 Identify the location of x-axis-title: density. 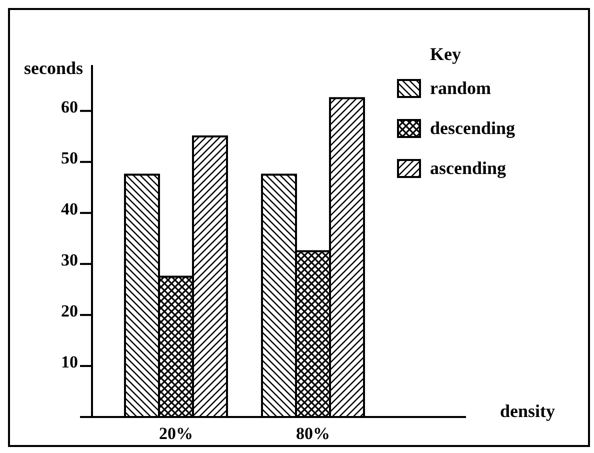
(528, 411).